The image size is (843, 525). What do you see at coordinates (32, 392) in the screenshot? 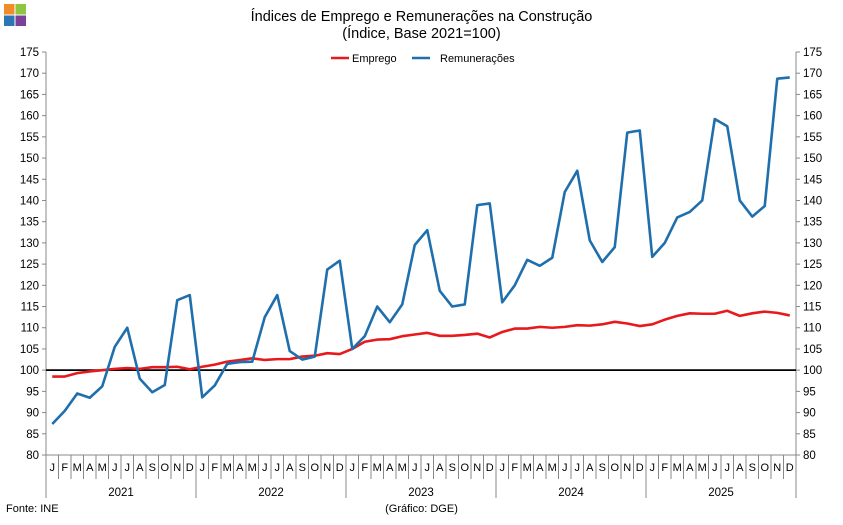
I see `y-tick-label-left: 95` at bounding box center [32, 392].